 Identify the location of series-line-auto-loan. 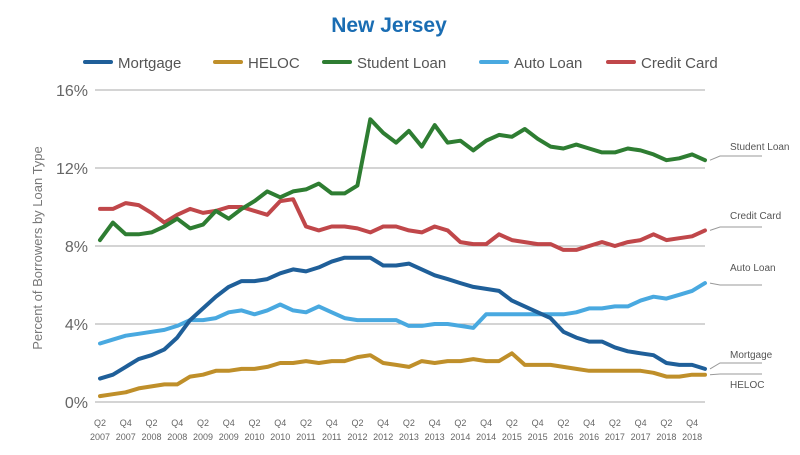
(402, 313).